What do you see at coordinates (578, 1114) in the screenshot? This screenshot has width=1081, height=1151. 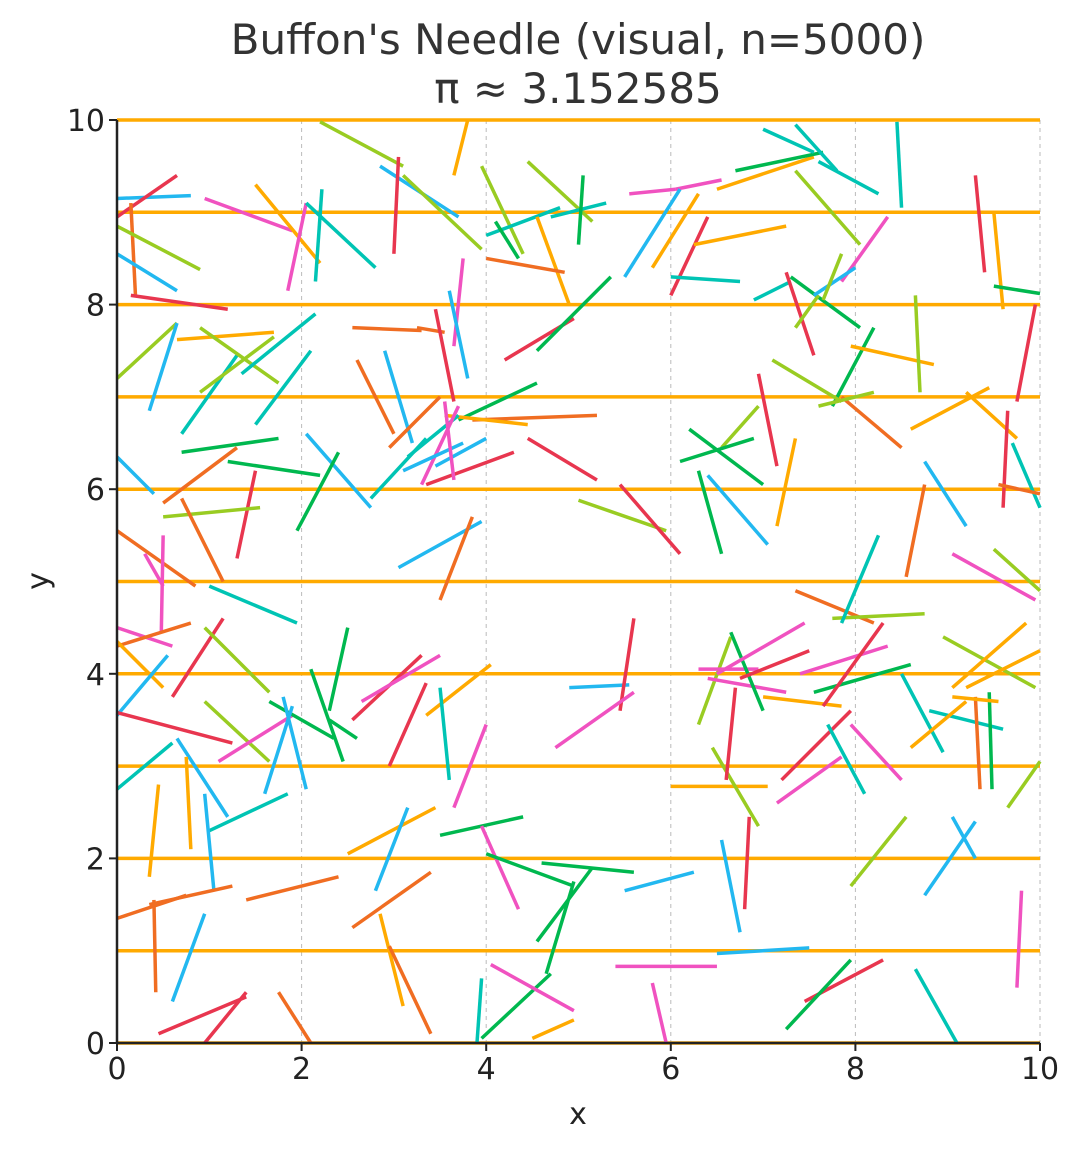 I see `x-axis-label: x` at bounding box center [578, 1114].